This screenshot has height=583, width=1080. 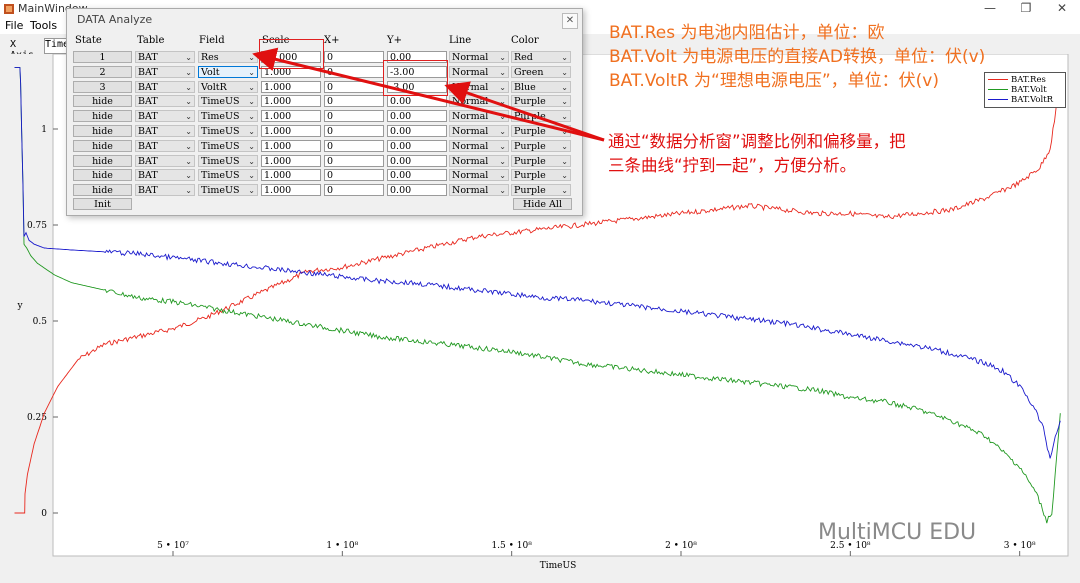 I want to click on row-4-table: BAT ⌄, so click(x=165, y=101).